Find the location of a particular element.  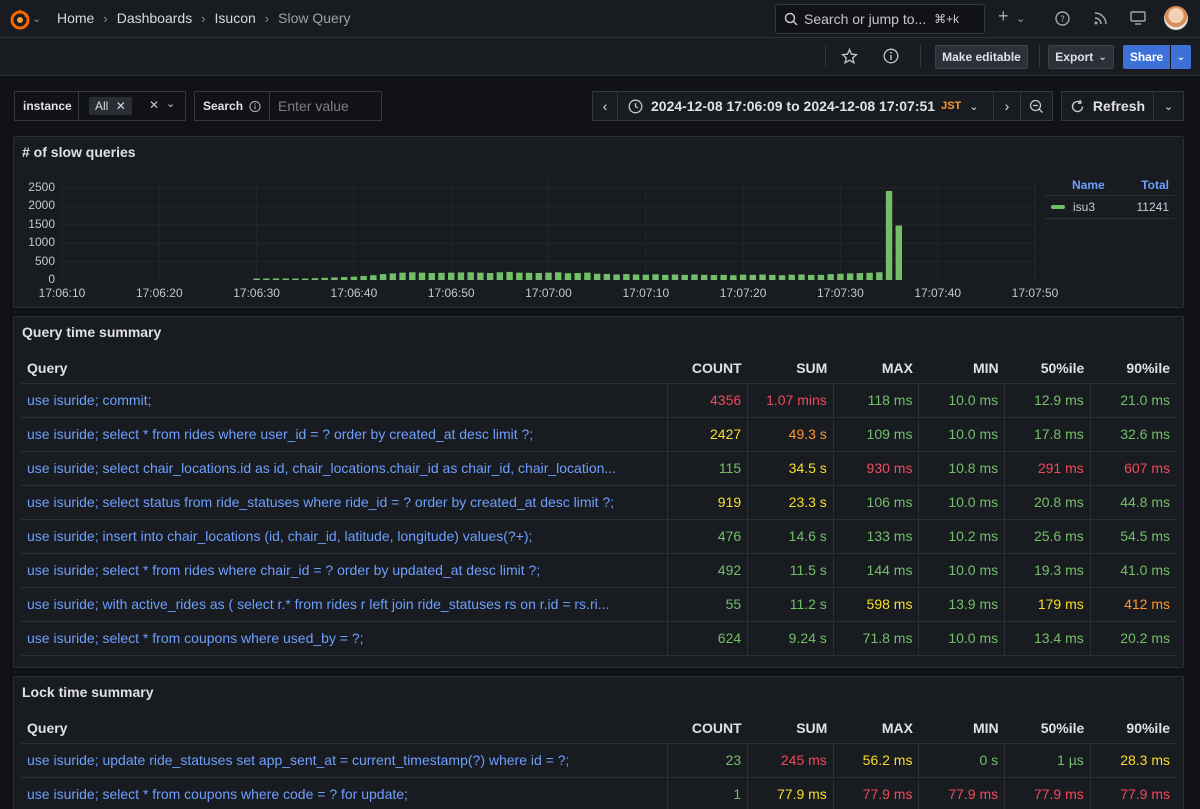

search-variable-input: Enter value is located at coordinates (325, 106).